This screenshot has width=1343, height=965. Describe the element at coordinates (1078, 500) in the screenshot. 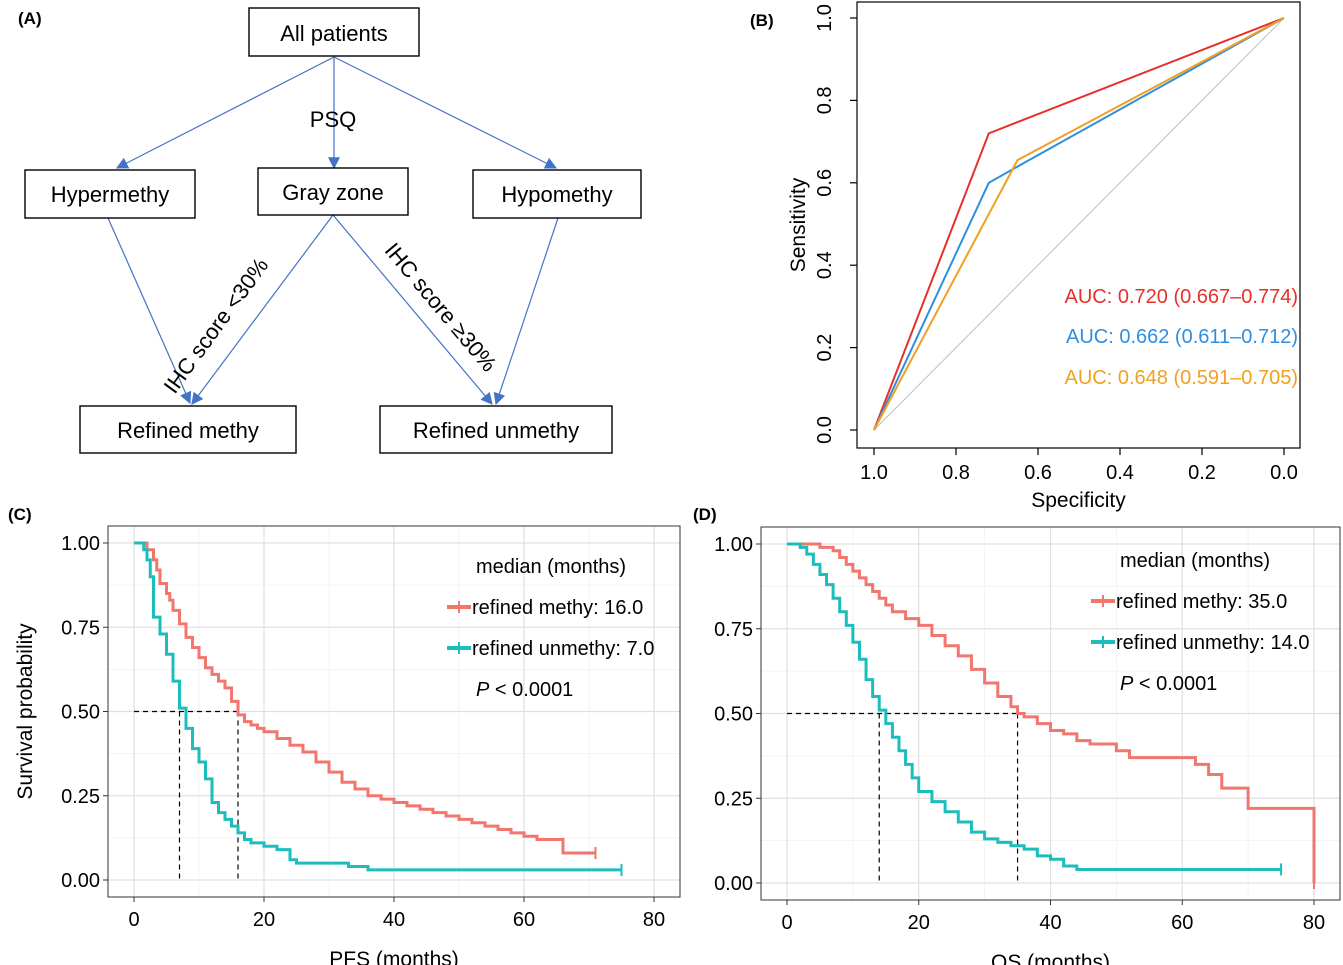

I see `roc-x-axis-title: Specificity` at that location.